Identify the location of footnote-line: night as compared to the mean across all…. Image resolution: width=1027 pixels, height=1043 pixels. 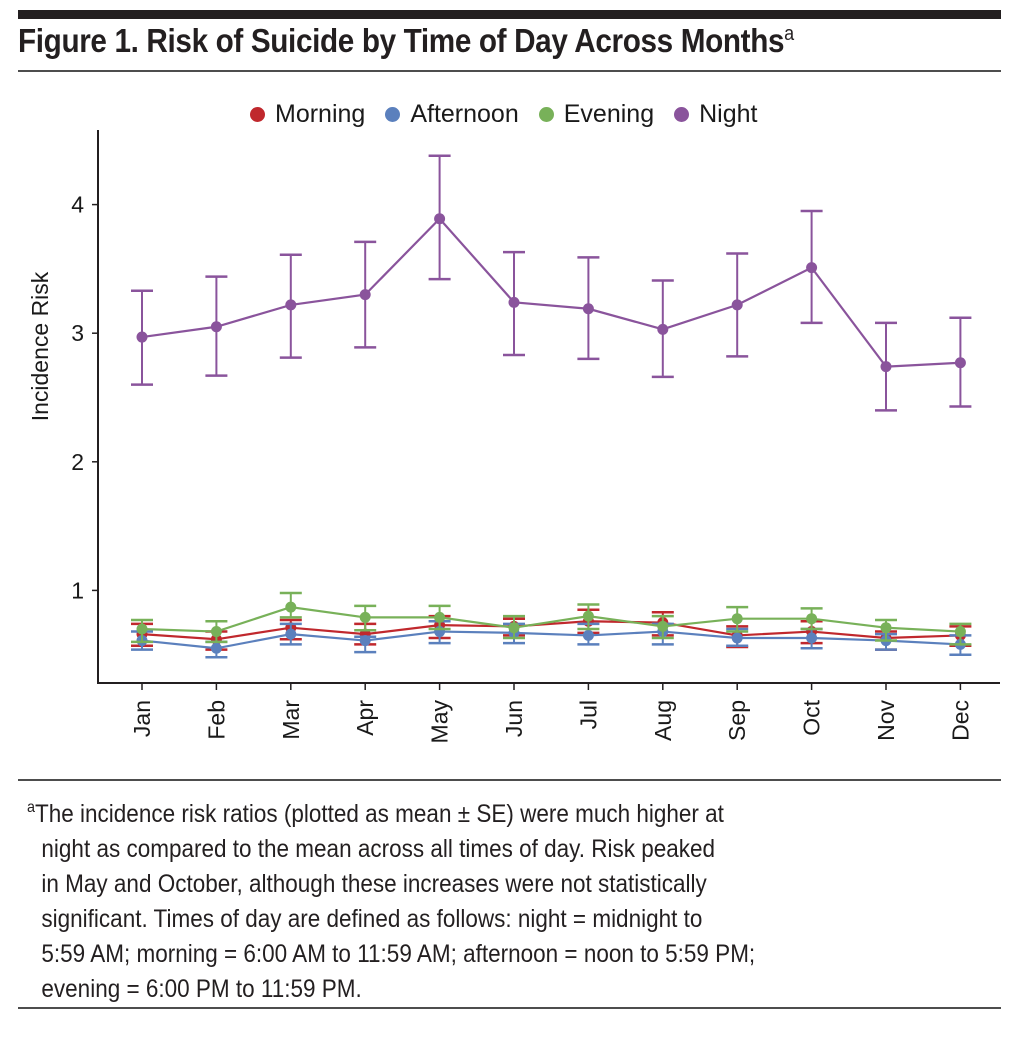
(378, 849).